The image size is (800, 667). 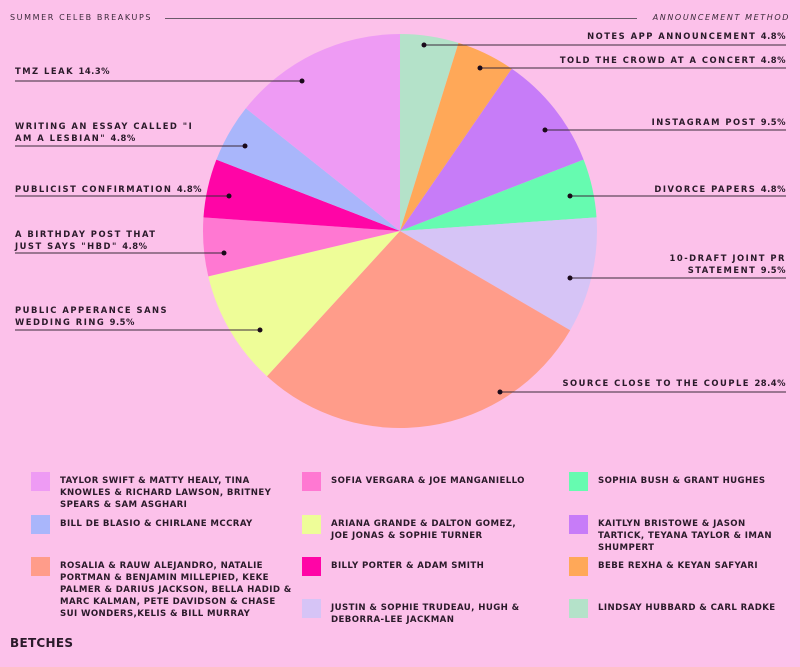 I want to click on chart-subtitle: ANNOUNCEMENT METHOD, so click(x=721, y=17).